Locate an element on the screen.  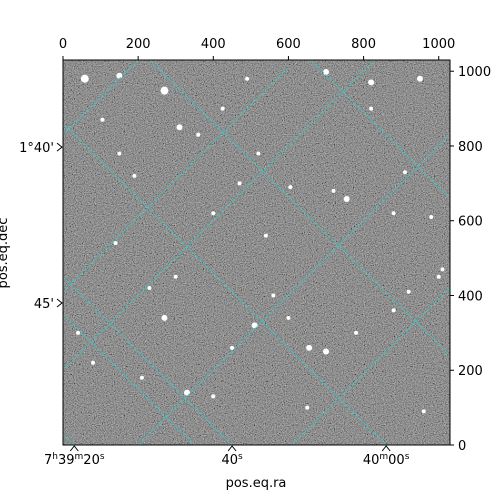
right-tick-label: 0 is located at coordinates (462, 446).